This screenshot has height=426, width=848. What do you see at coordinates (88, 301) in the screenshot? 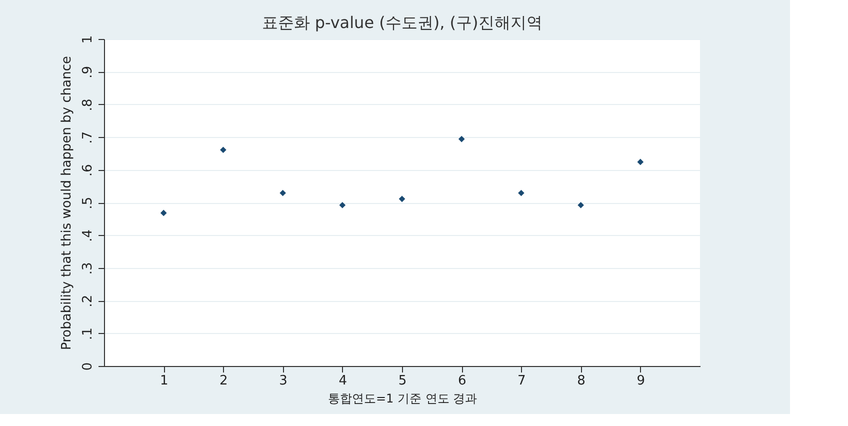
I see `y-tick-label: .2` at bounding box center [88, 301].